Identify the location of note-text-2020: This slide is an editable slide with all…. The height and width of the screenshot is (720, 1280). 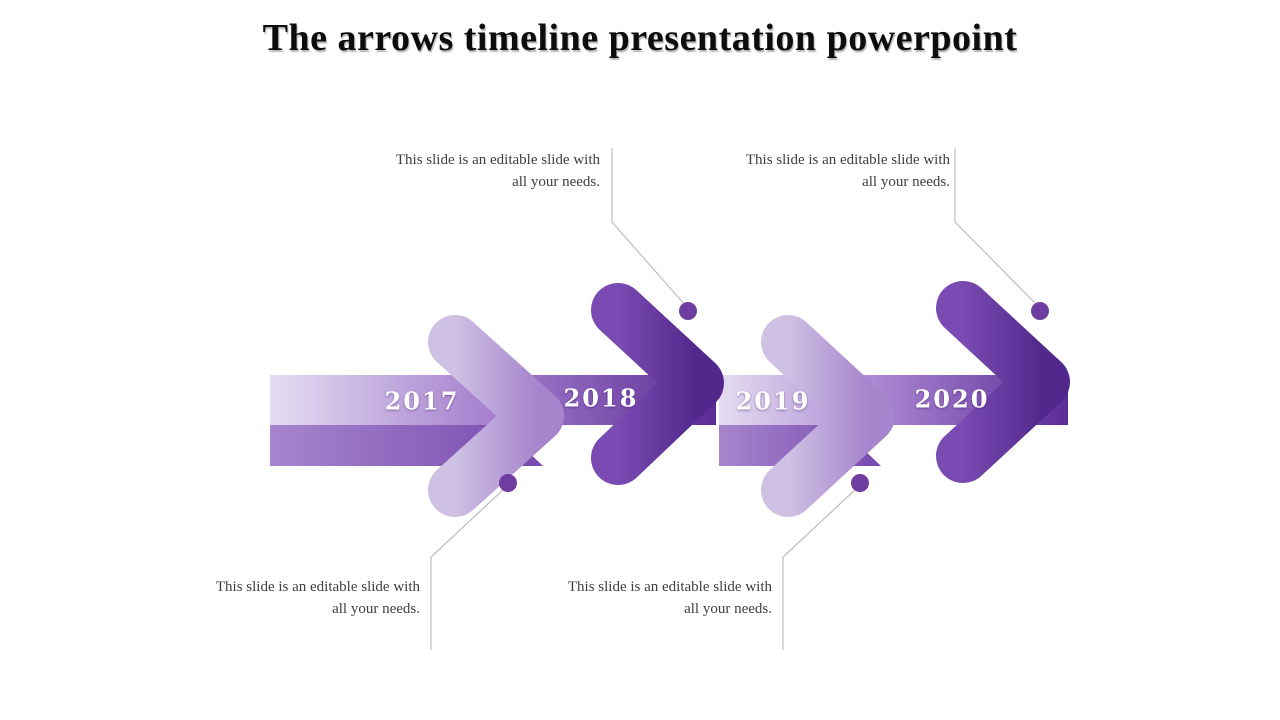
(847, 171).